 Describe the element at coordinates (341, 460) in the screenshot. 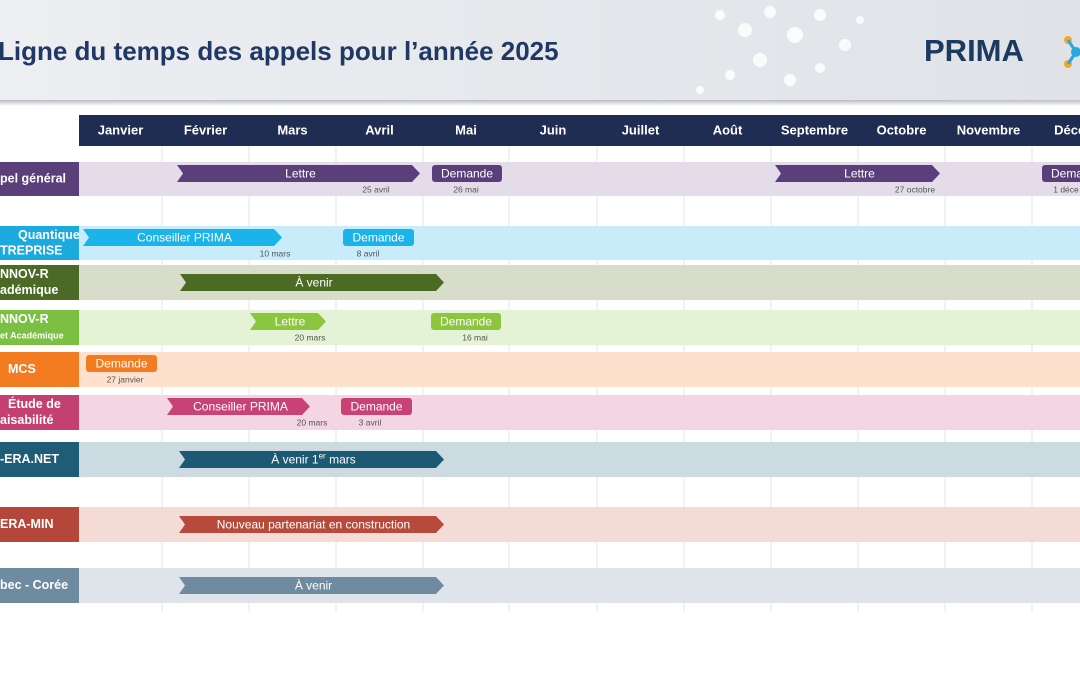

I see `item-text-part: mars` at that location.